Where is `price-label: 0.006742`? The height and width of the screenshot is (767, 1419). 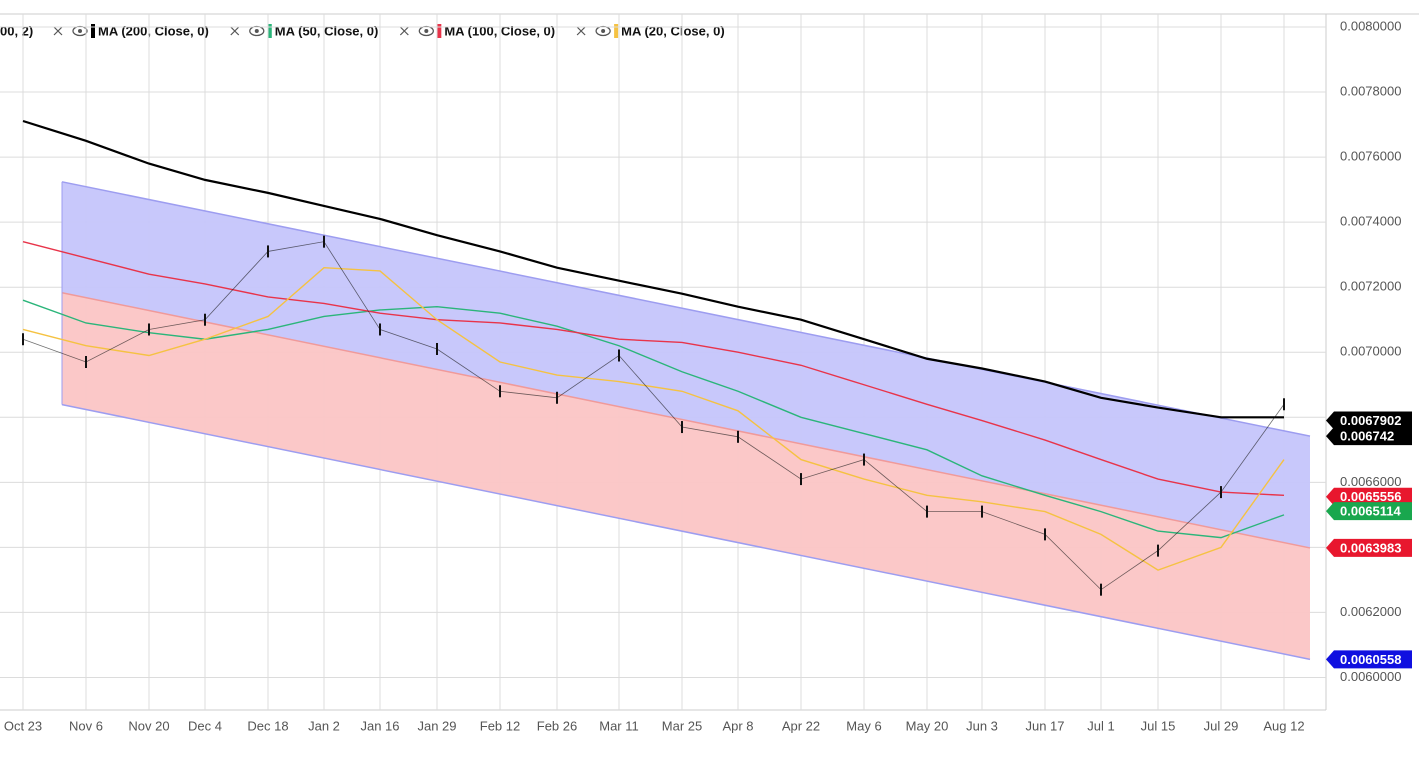 price-label: 0.006742 is located at coordinates (1367, 436).